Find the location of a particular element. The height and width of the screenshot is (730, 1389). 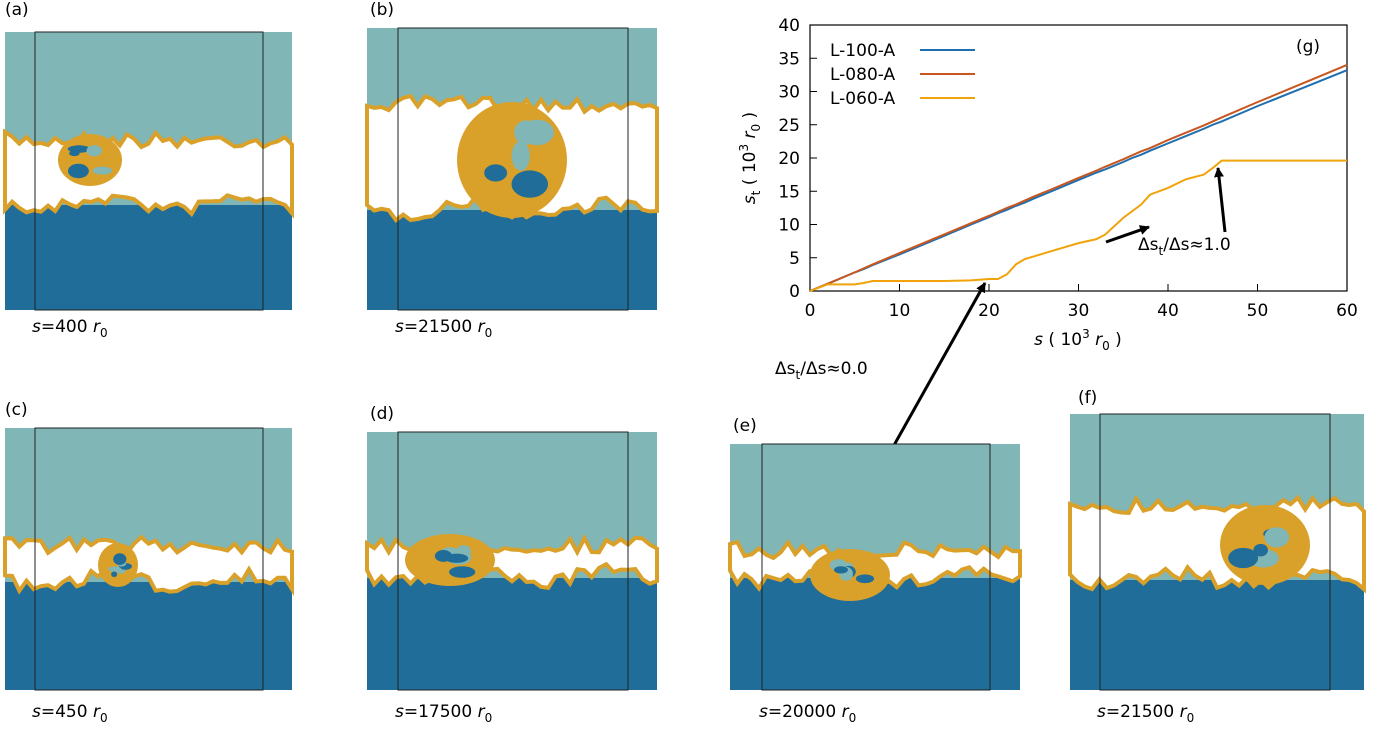

text-part: =20000 is located at coordinates (805, 712).